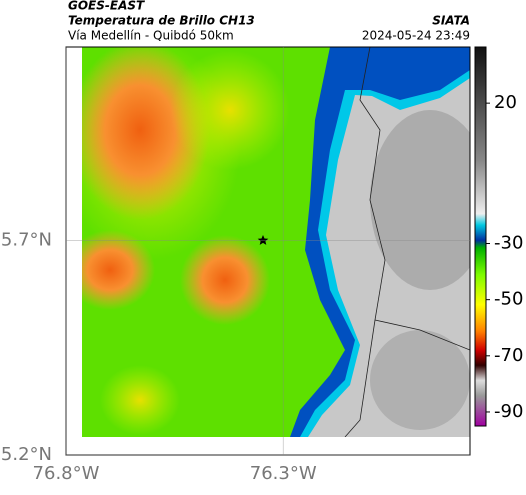 This screenshot has width=526, height=495. Describe the element at coordinates (106, 6) in the screenshot. I see `product: GOES-EAST` at that location.